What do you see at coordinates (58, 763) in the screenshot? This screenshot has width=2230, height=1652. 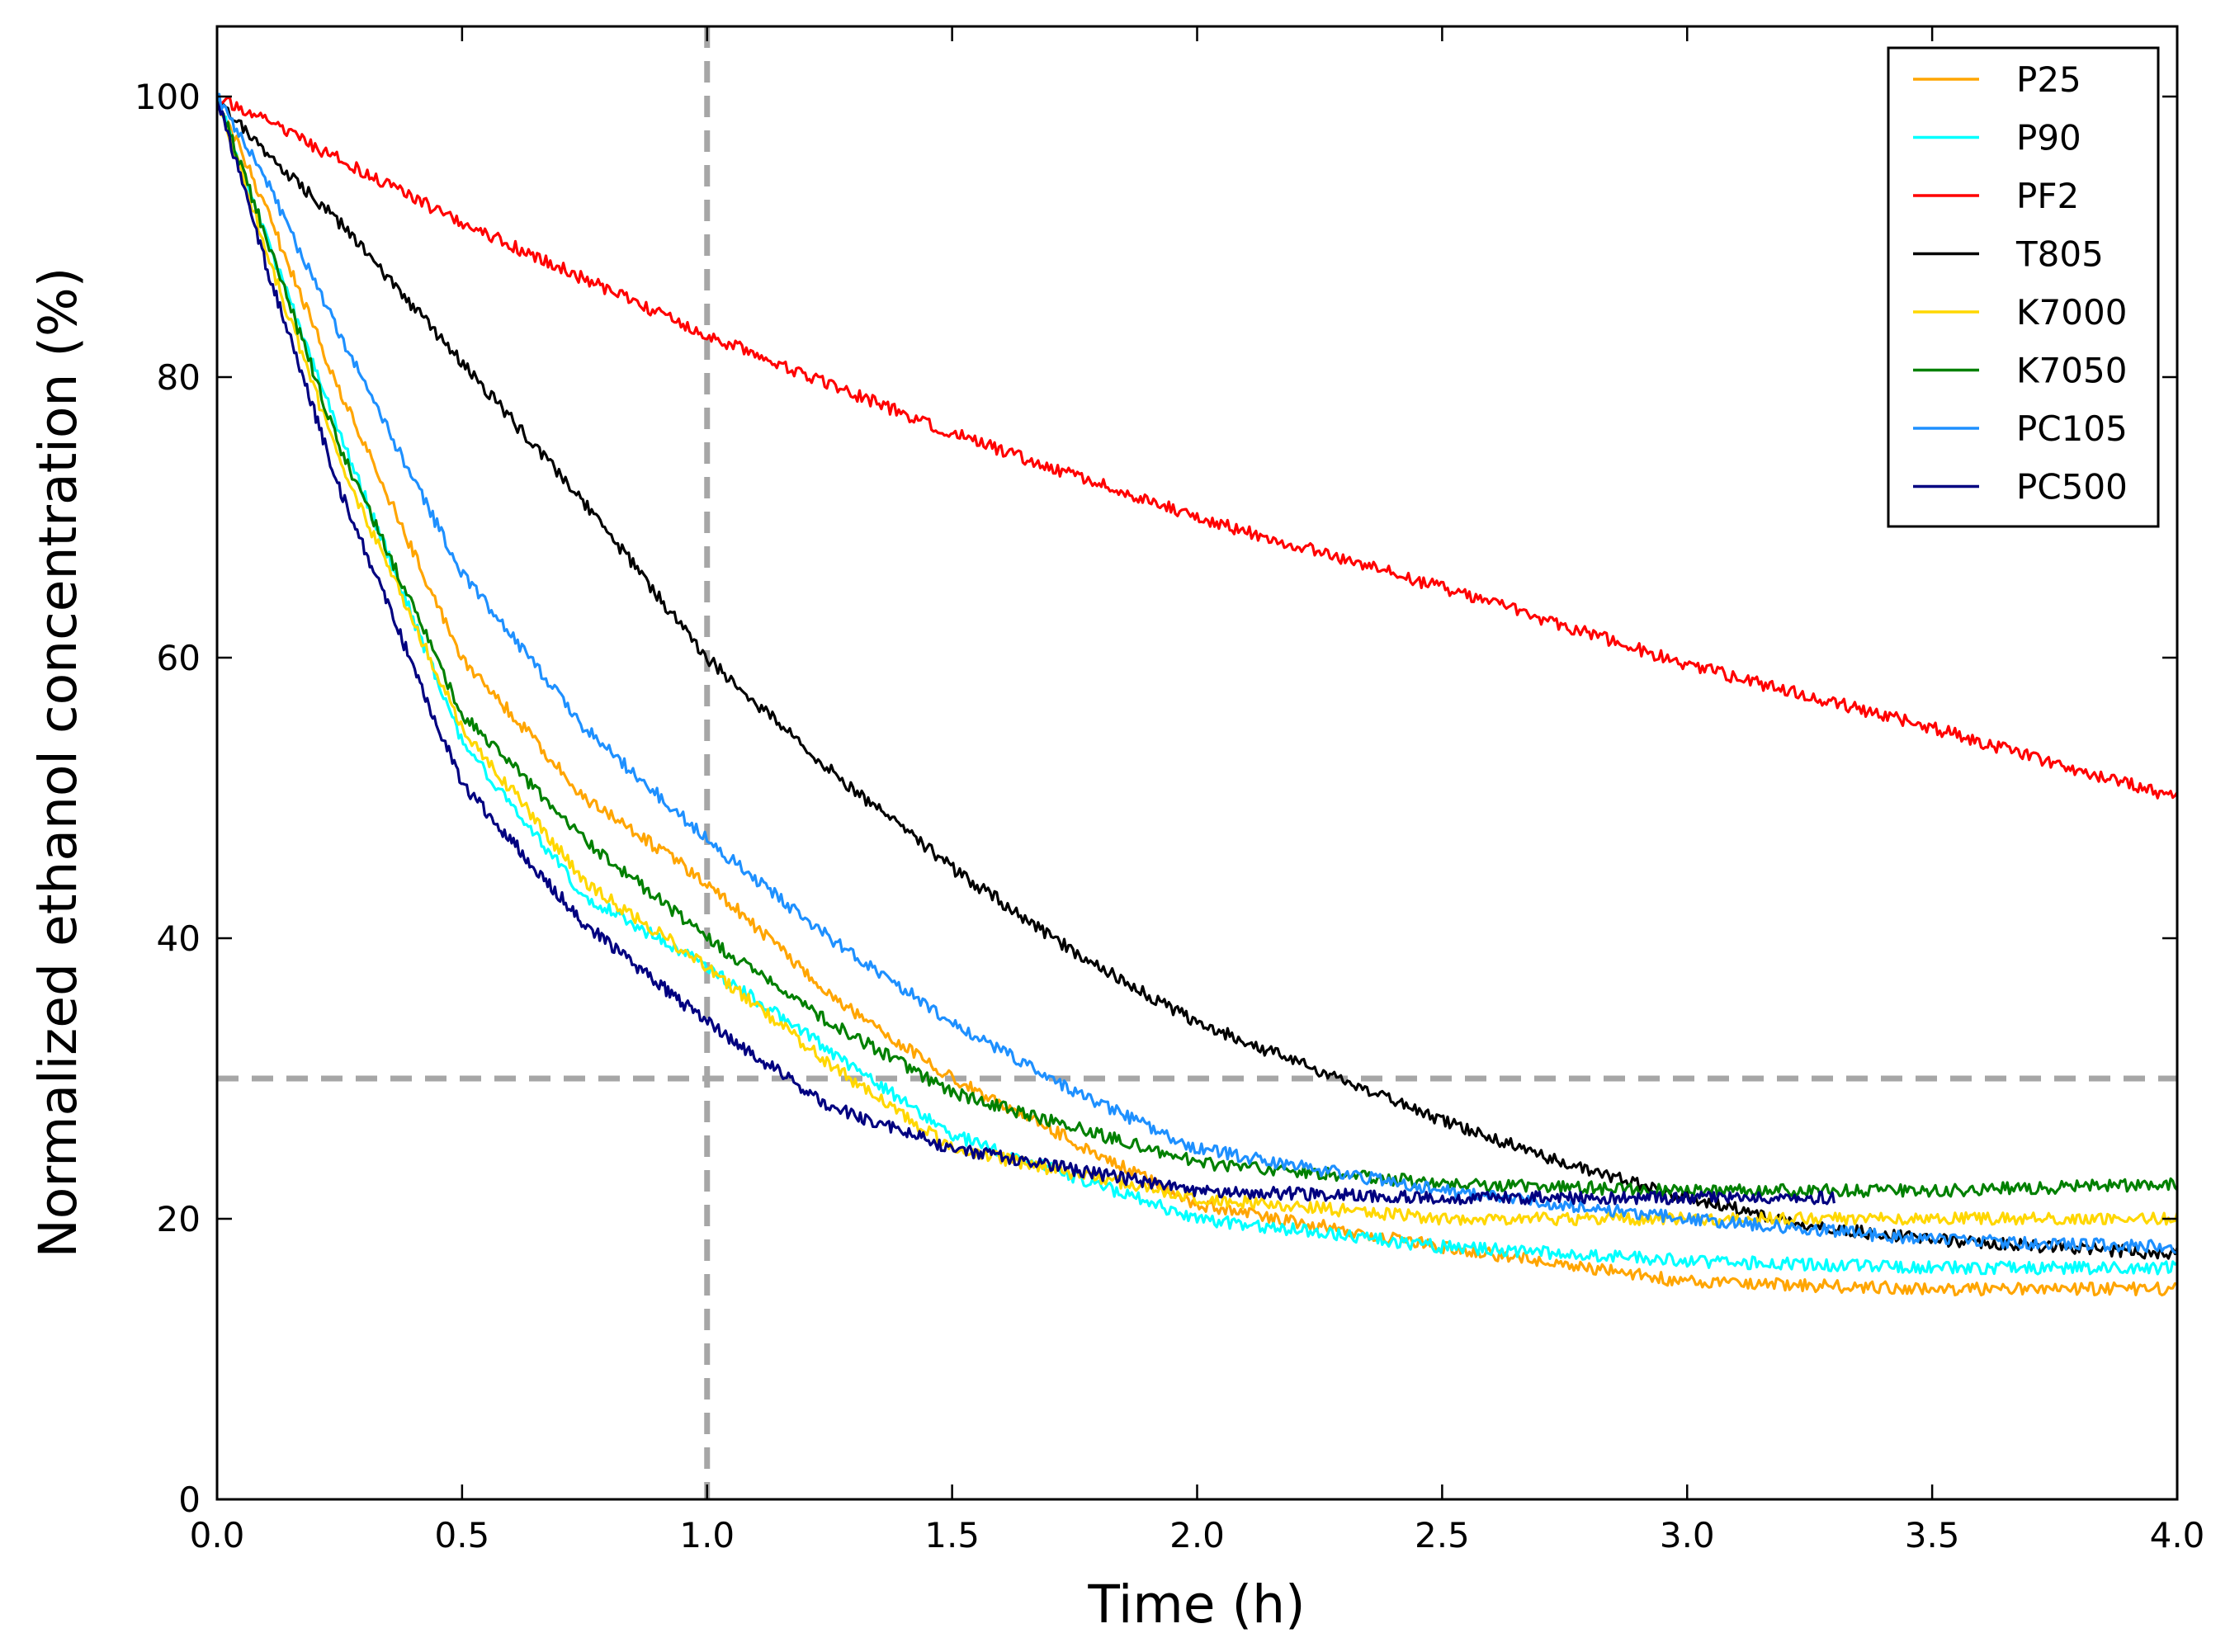 I see `y-axis-label: Normalized ethanol concentration (%)` at bounding box center [58, 763].